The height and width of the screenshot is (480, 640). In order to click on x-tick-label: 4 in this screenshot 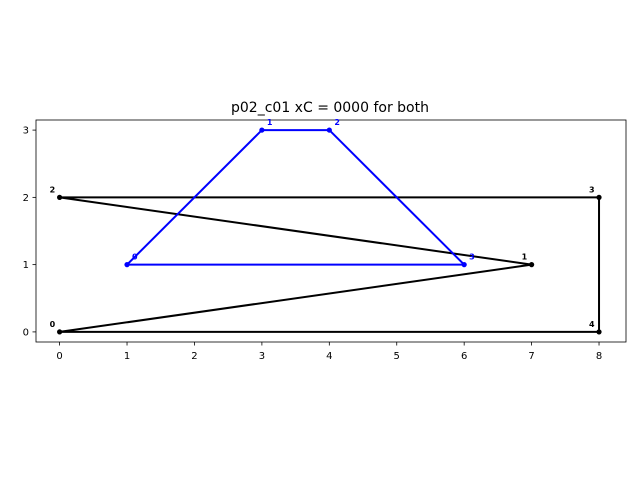, I will do `click(329, 356)`.